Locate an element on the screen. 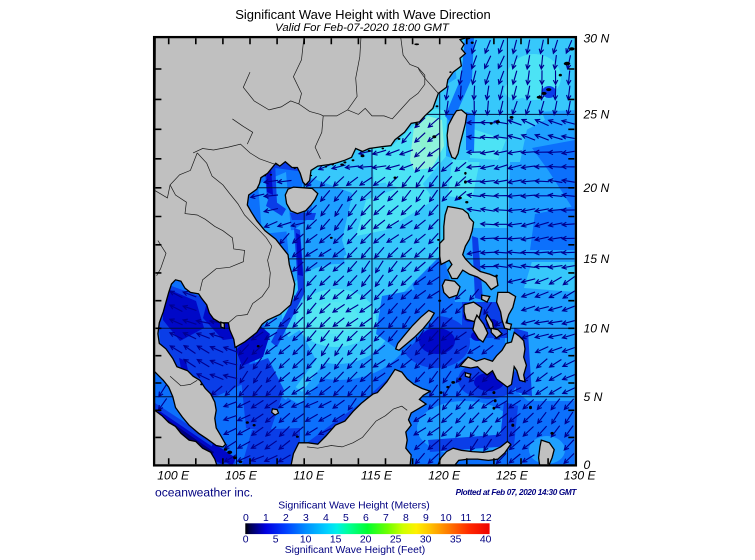 The image size is (755, 560). svg-text: 10 N is located at coordinates (597, 329).